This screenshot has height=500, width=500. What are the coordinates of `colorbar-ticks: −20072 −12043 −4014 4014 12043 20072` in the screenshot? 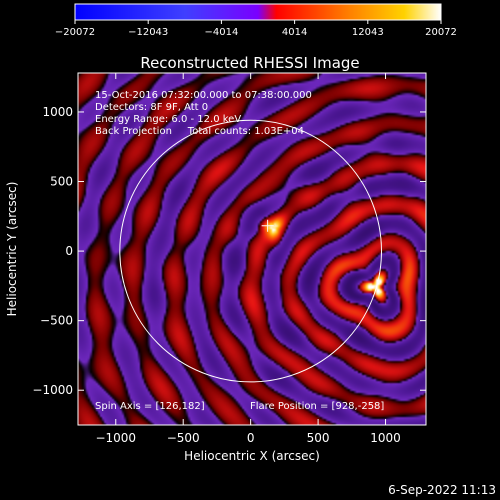 It's located at (256, 29).